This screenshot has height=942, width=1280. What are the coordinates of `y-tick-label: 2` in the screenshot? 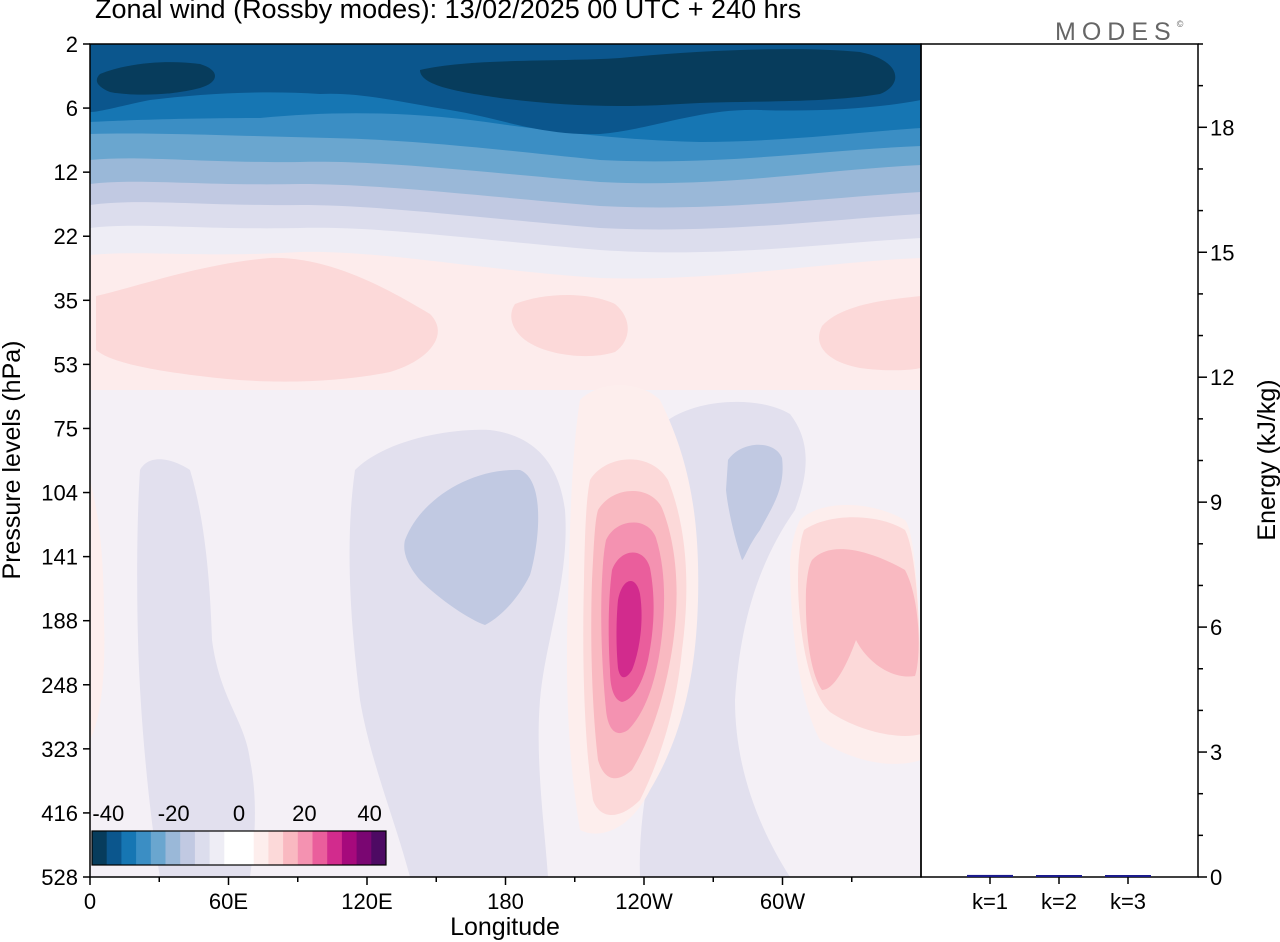 It's located at (72, 44).